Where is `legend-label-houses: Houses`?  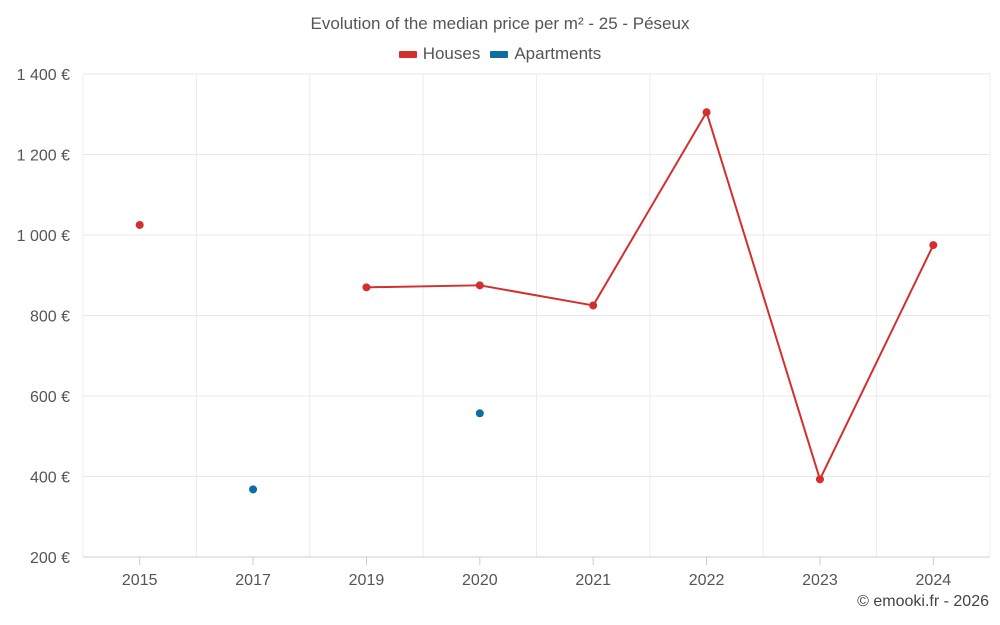 legend-label-houses: Houses is located at coordinates (451, 53).